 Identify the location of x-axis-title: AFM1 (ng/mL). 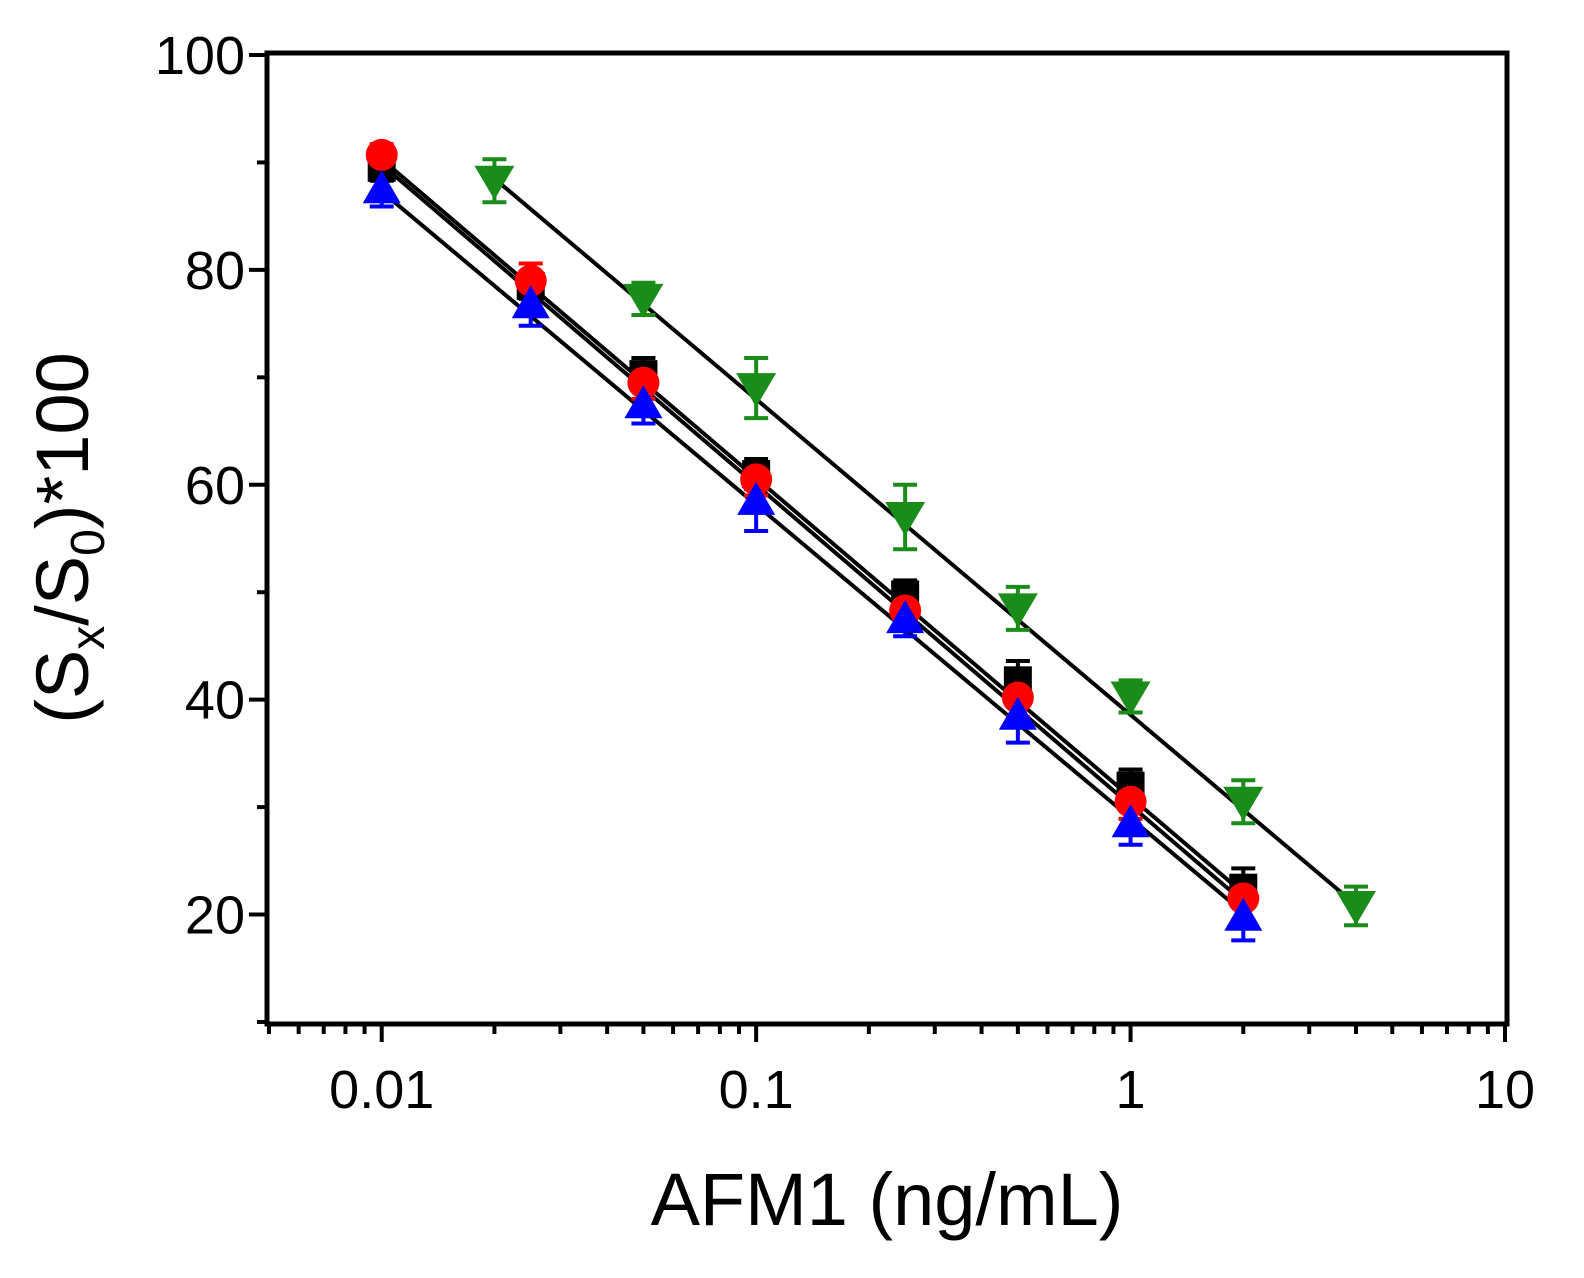
(887, 1199).